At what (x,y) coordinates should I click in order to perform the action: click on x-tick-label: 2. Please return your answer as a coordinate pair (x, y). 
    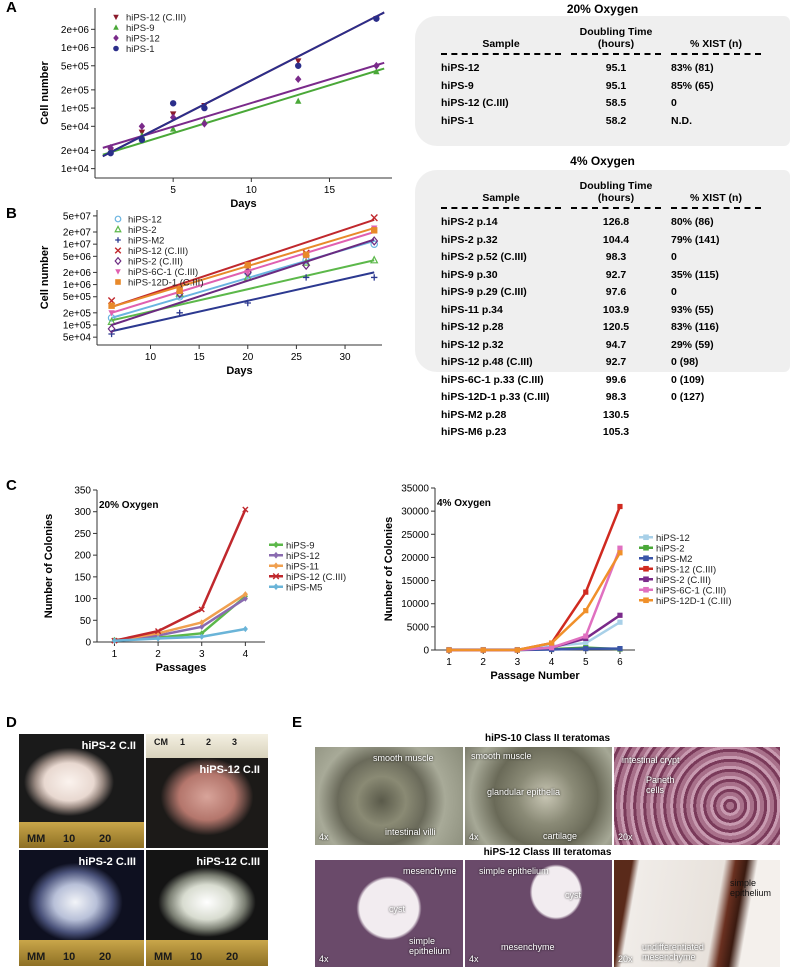
    Looking at the image, I should click on (158, 654).